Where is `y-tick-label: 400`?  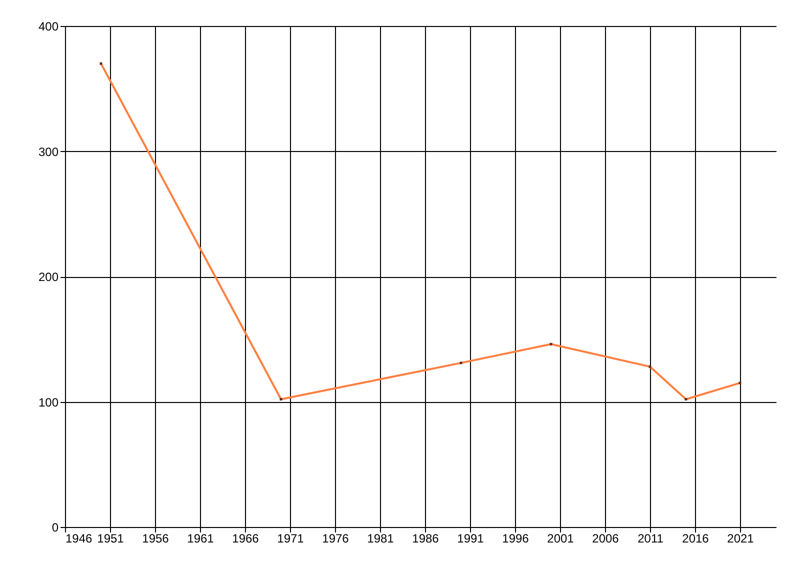
y-tick-label: 400 is located at coordinates (48, 27).